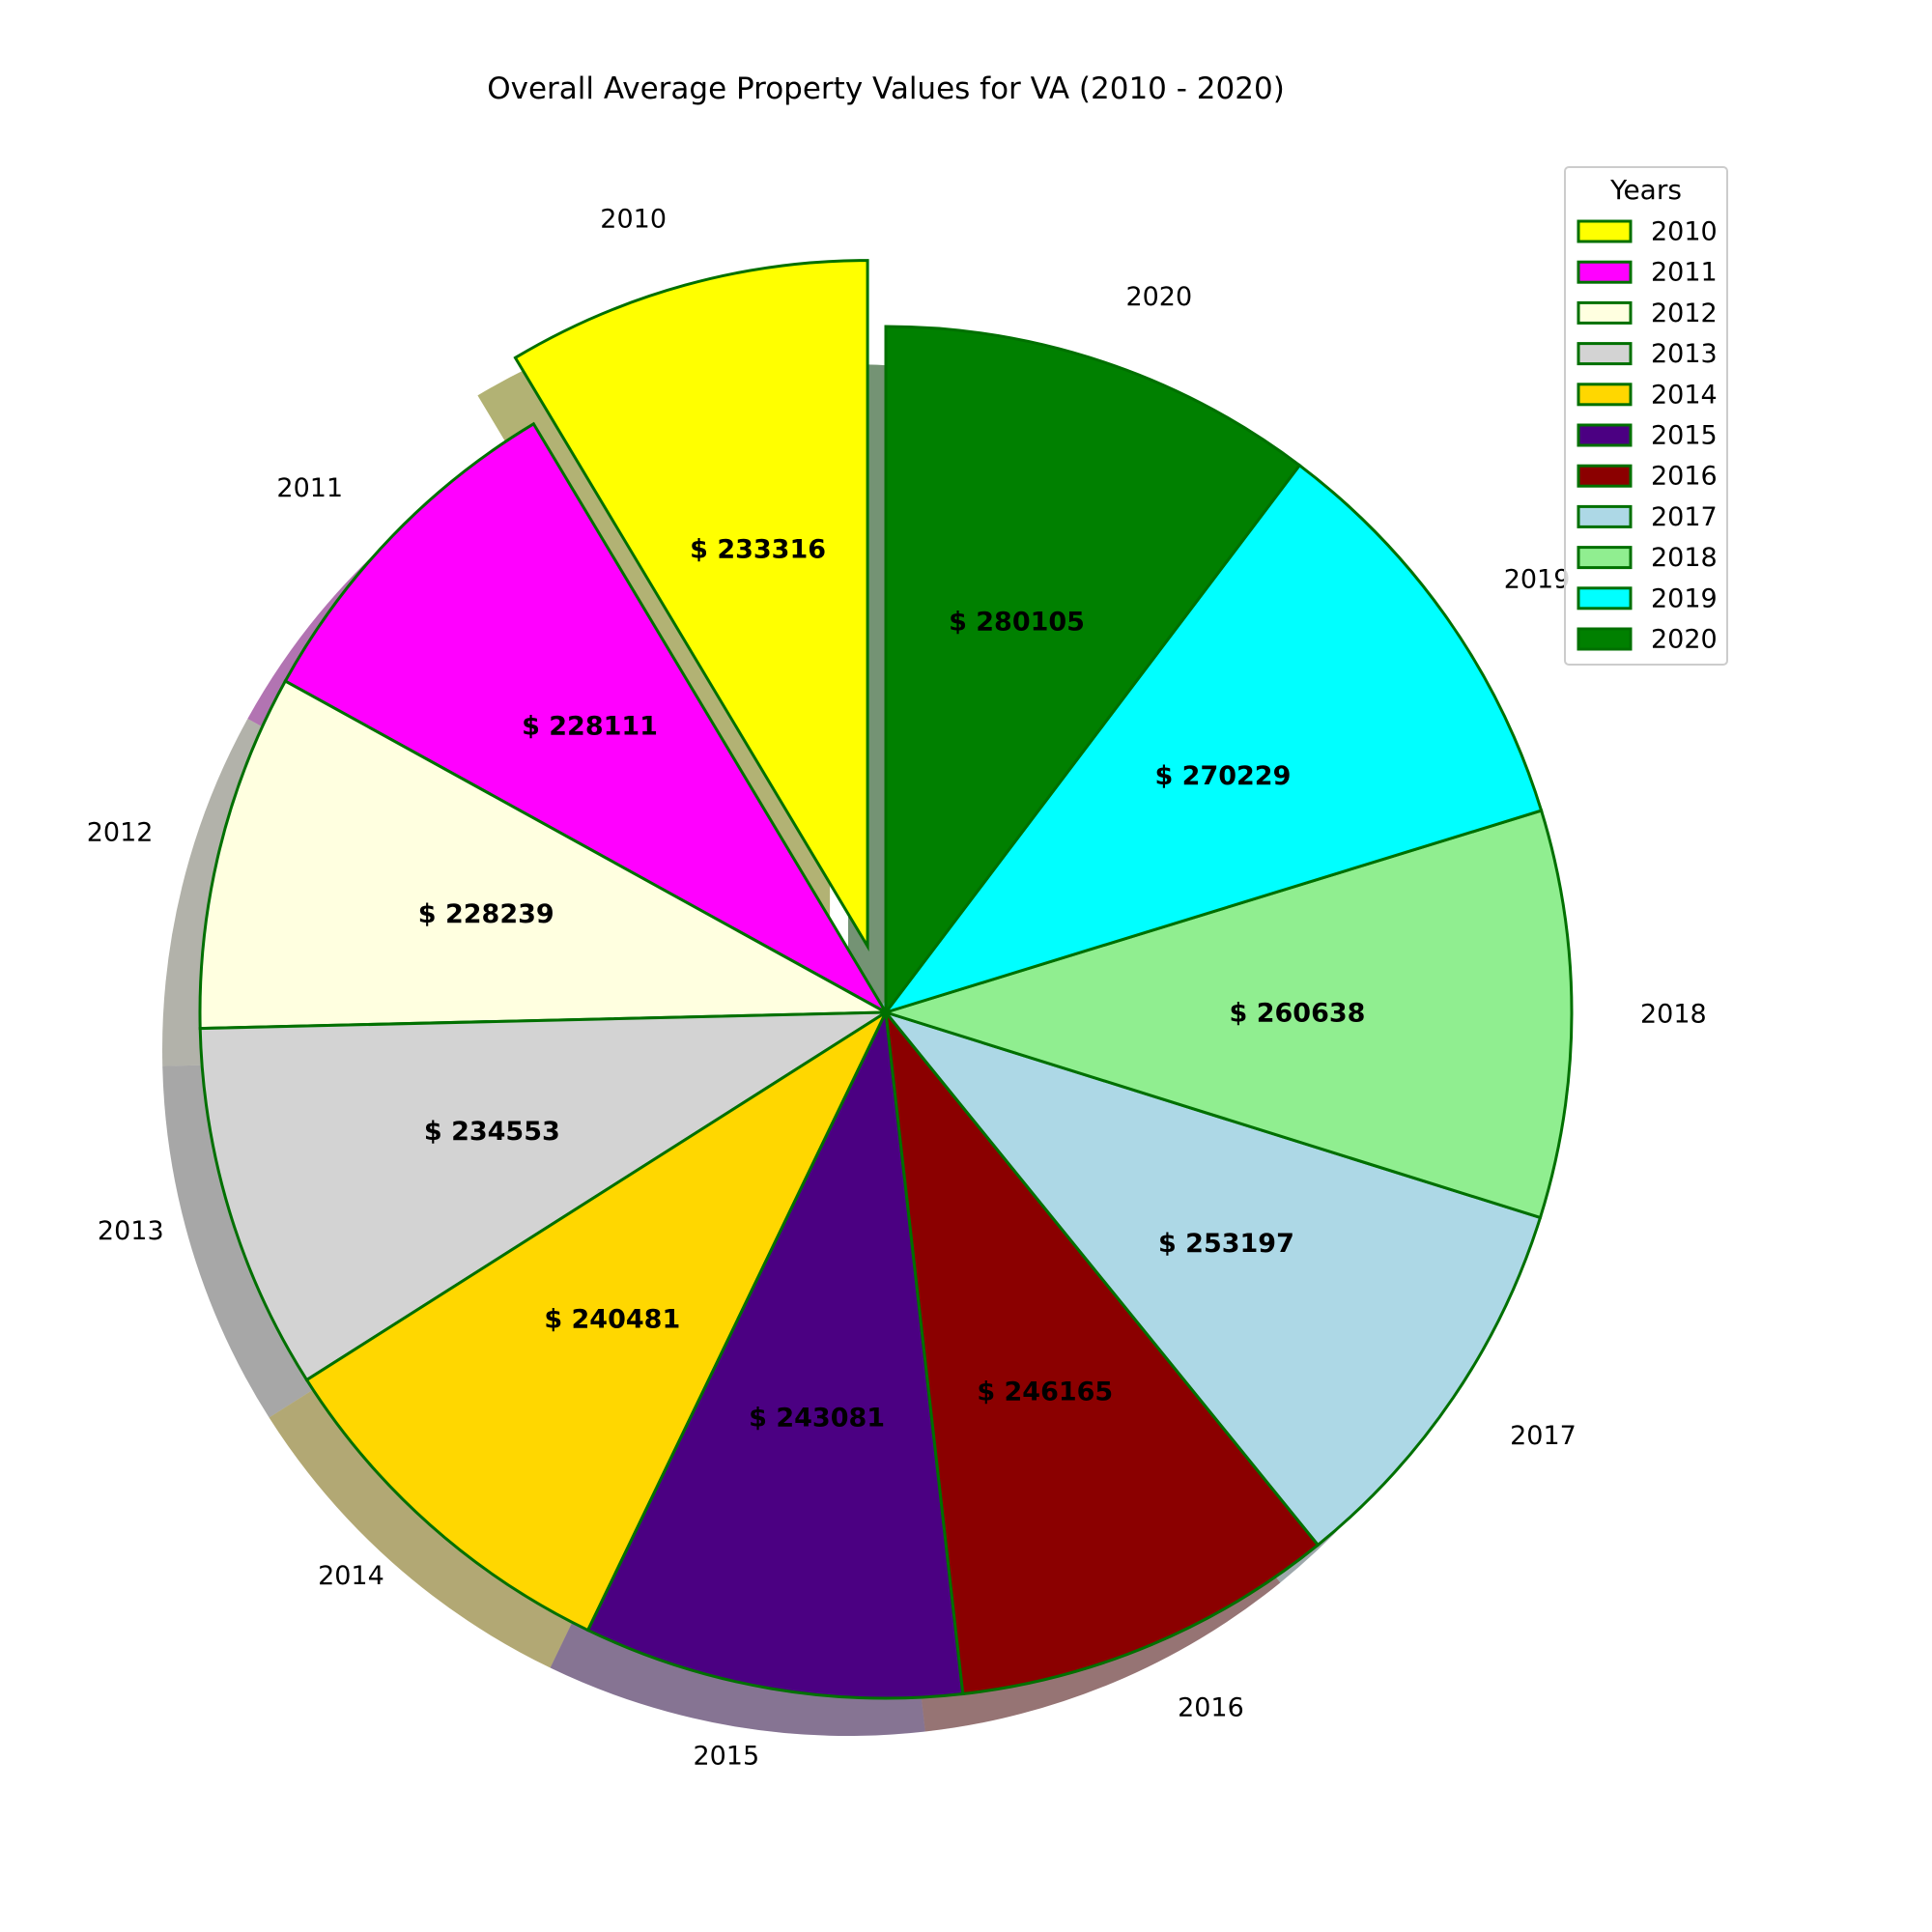 The width and height of the screenshot is (1932, 1932). What do you see at coordinates (351, 1576) in the screenshot?
I see `year-label-2014: 2014` at bounding box center [351, 1576].